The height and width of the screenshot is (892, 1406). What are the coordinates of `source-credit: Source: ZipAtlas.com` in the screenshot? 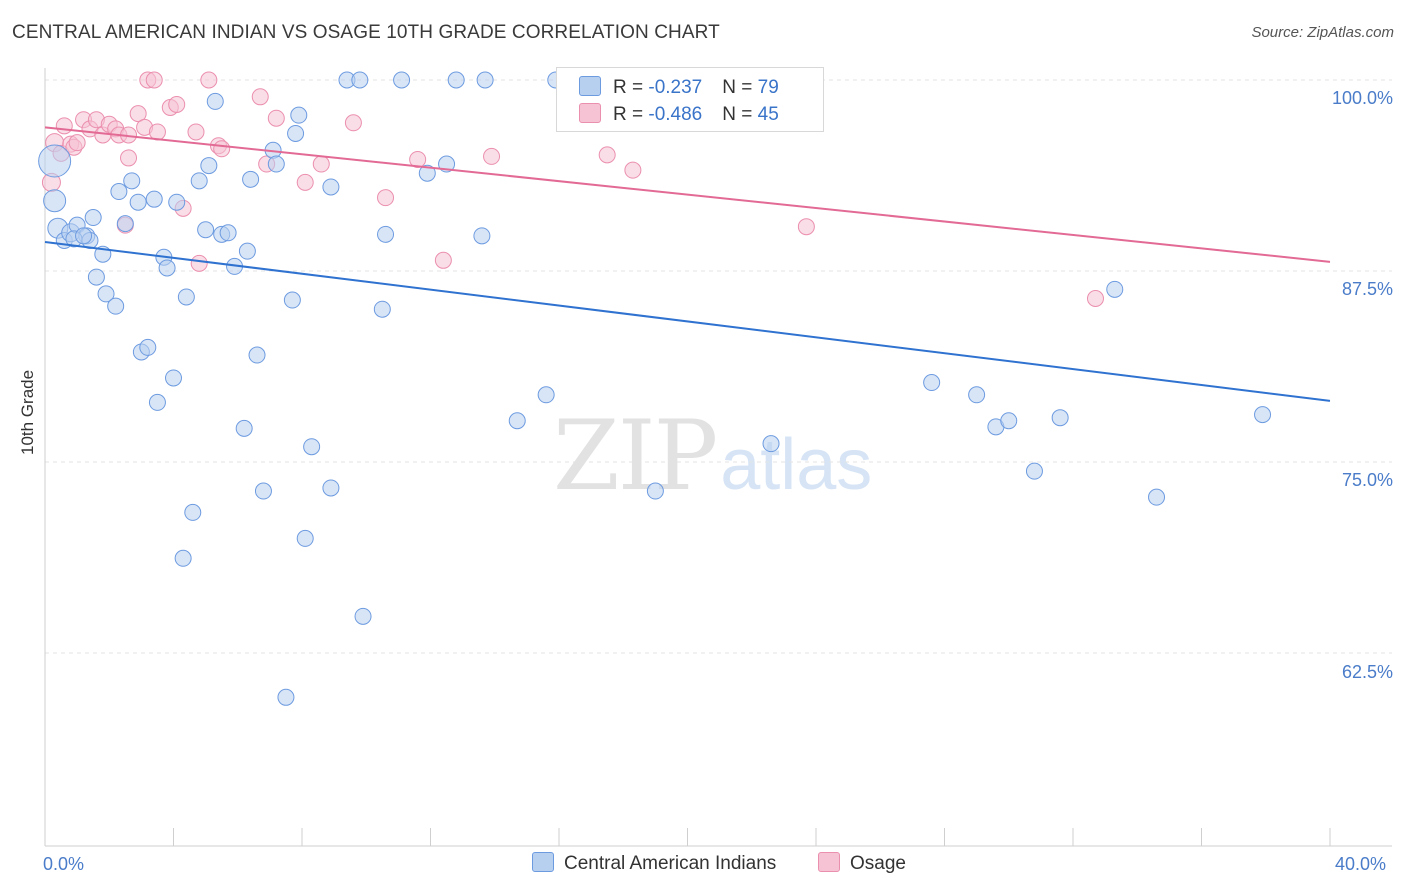 It's located at (1322, 32).